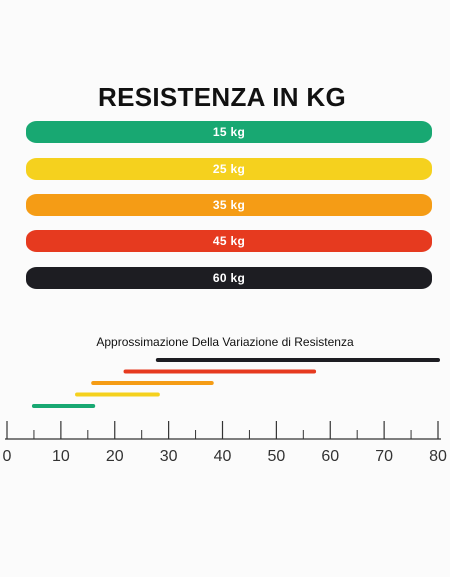 The image size is (450, 577). What do you see at coordinates (61, 456) in the screenshot?
I see `tick-label: 10` at bounding box center [61, 456].